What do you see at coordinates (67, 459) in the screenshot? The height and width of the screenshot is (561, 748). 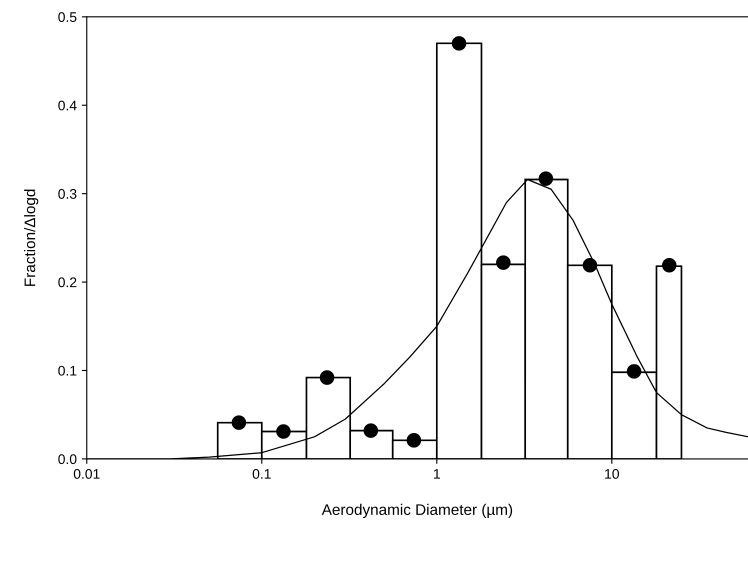 I see `y-tick-label: 0.0` at bounding box center [67, 459].